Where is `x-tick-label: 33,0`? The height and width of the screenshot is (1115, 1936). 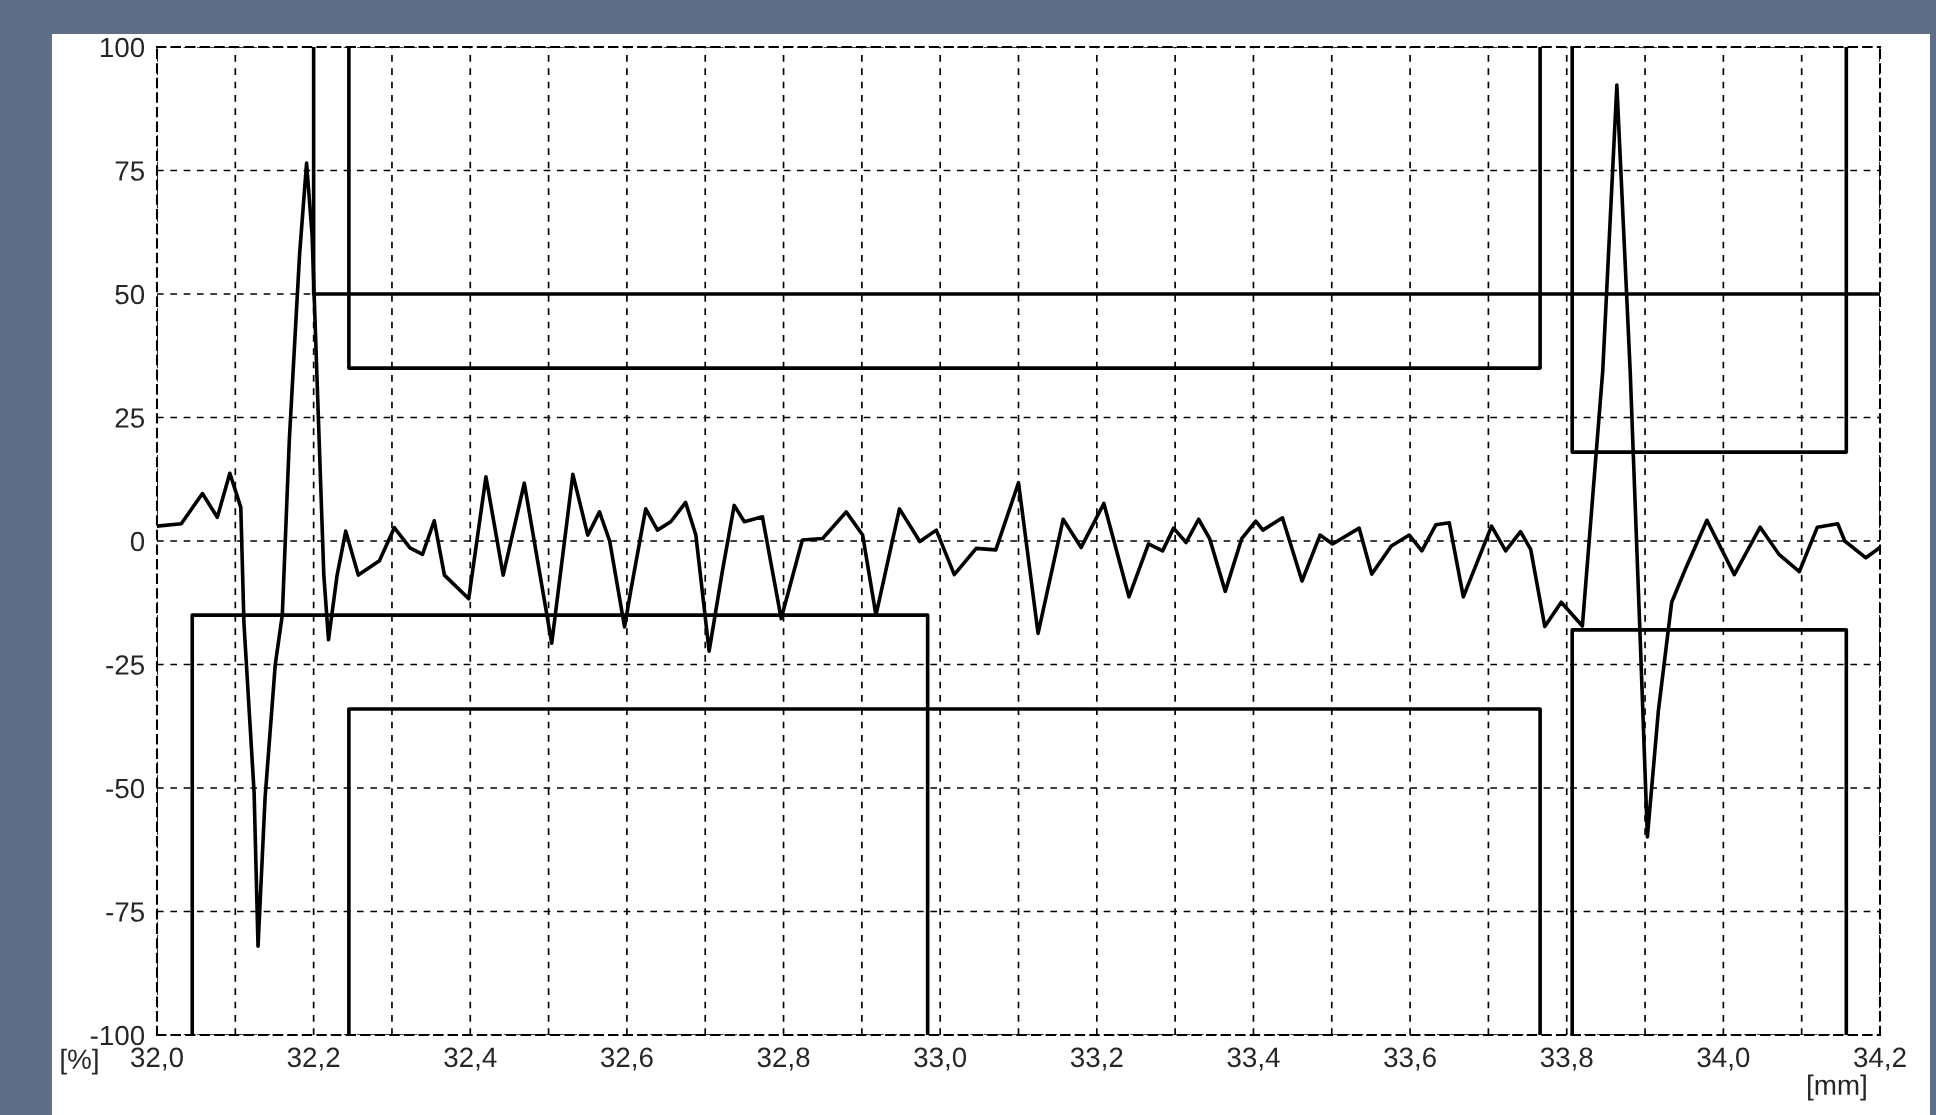
x-tick-label: 33,0 is located at coordinates (940, 1059).